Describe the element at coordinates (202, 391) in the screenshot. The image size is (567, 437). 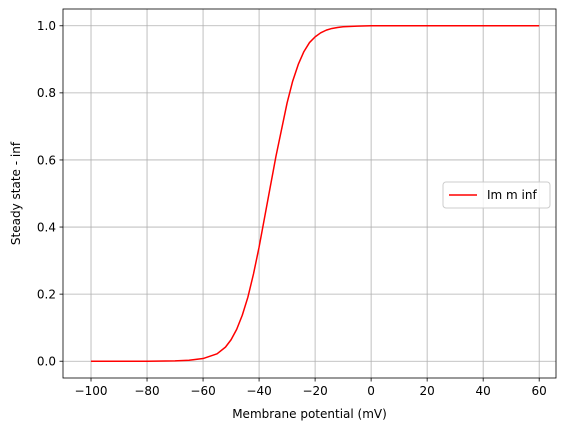
I see `x-tick-label: −60` at that location.